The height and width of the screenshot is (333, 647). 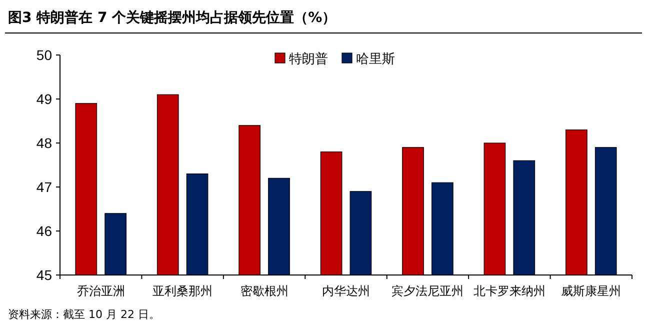 I want to click on y-tick-label: 48, so click(x=44, y=143).